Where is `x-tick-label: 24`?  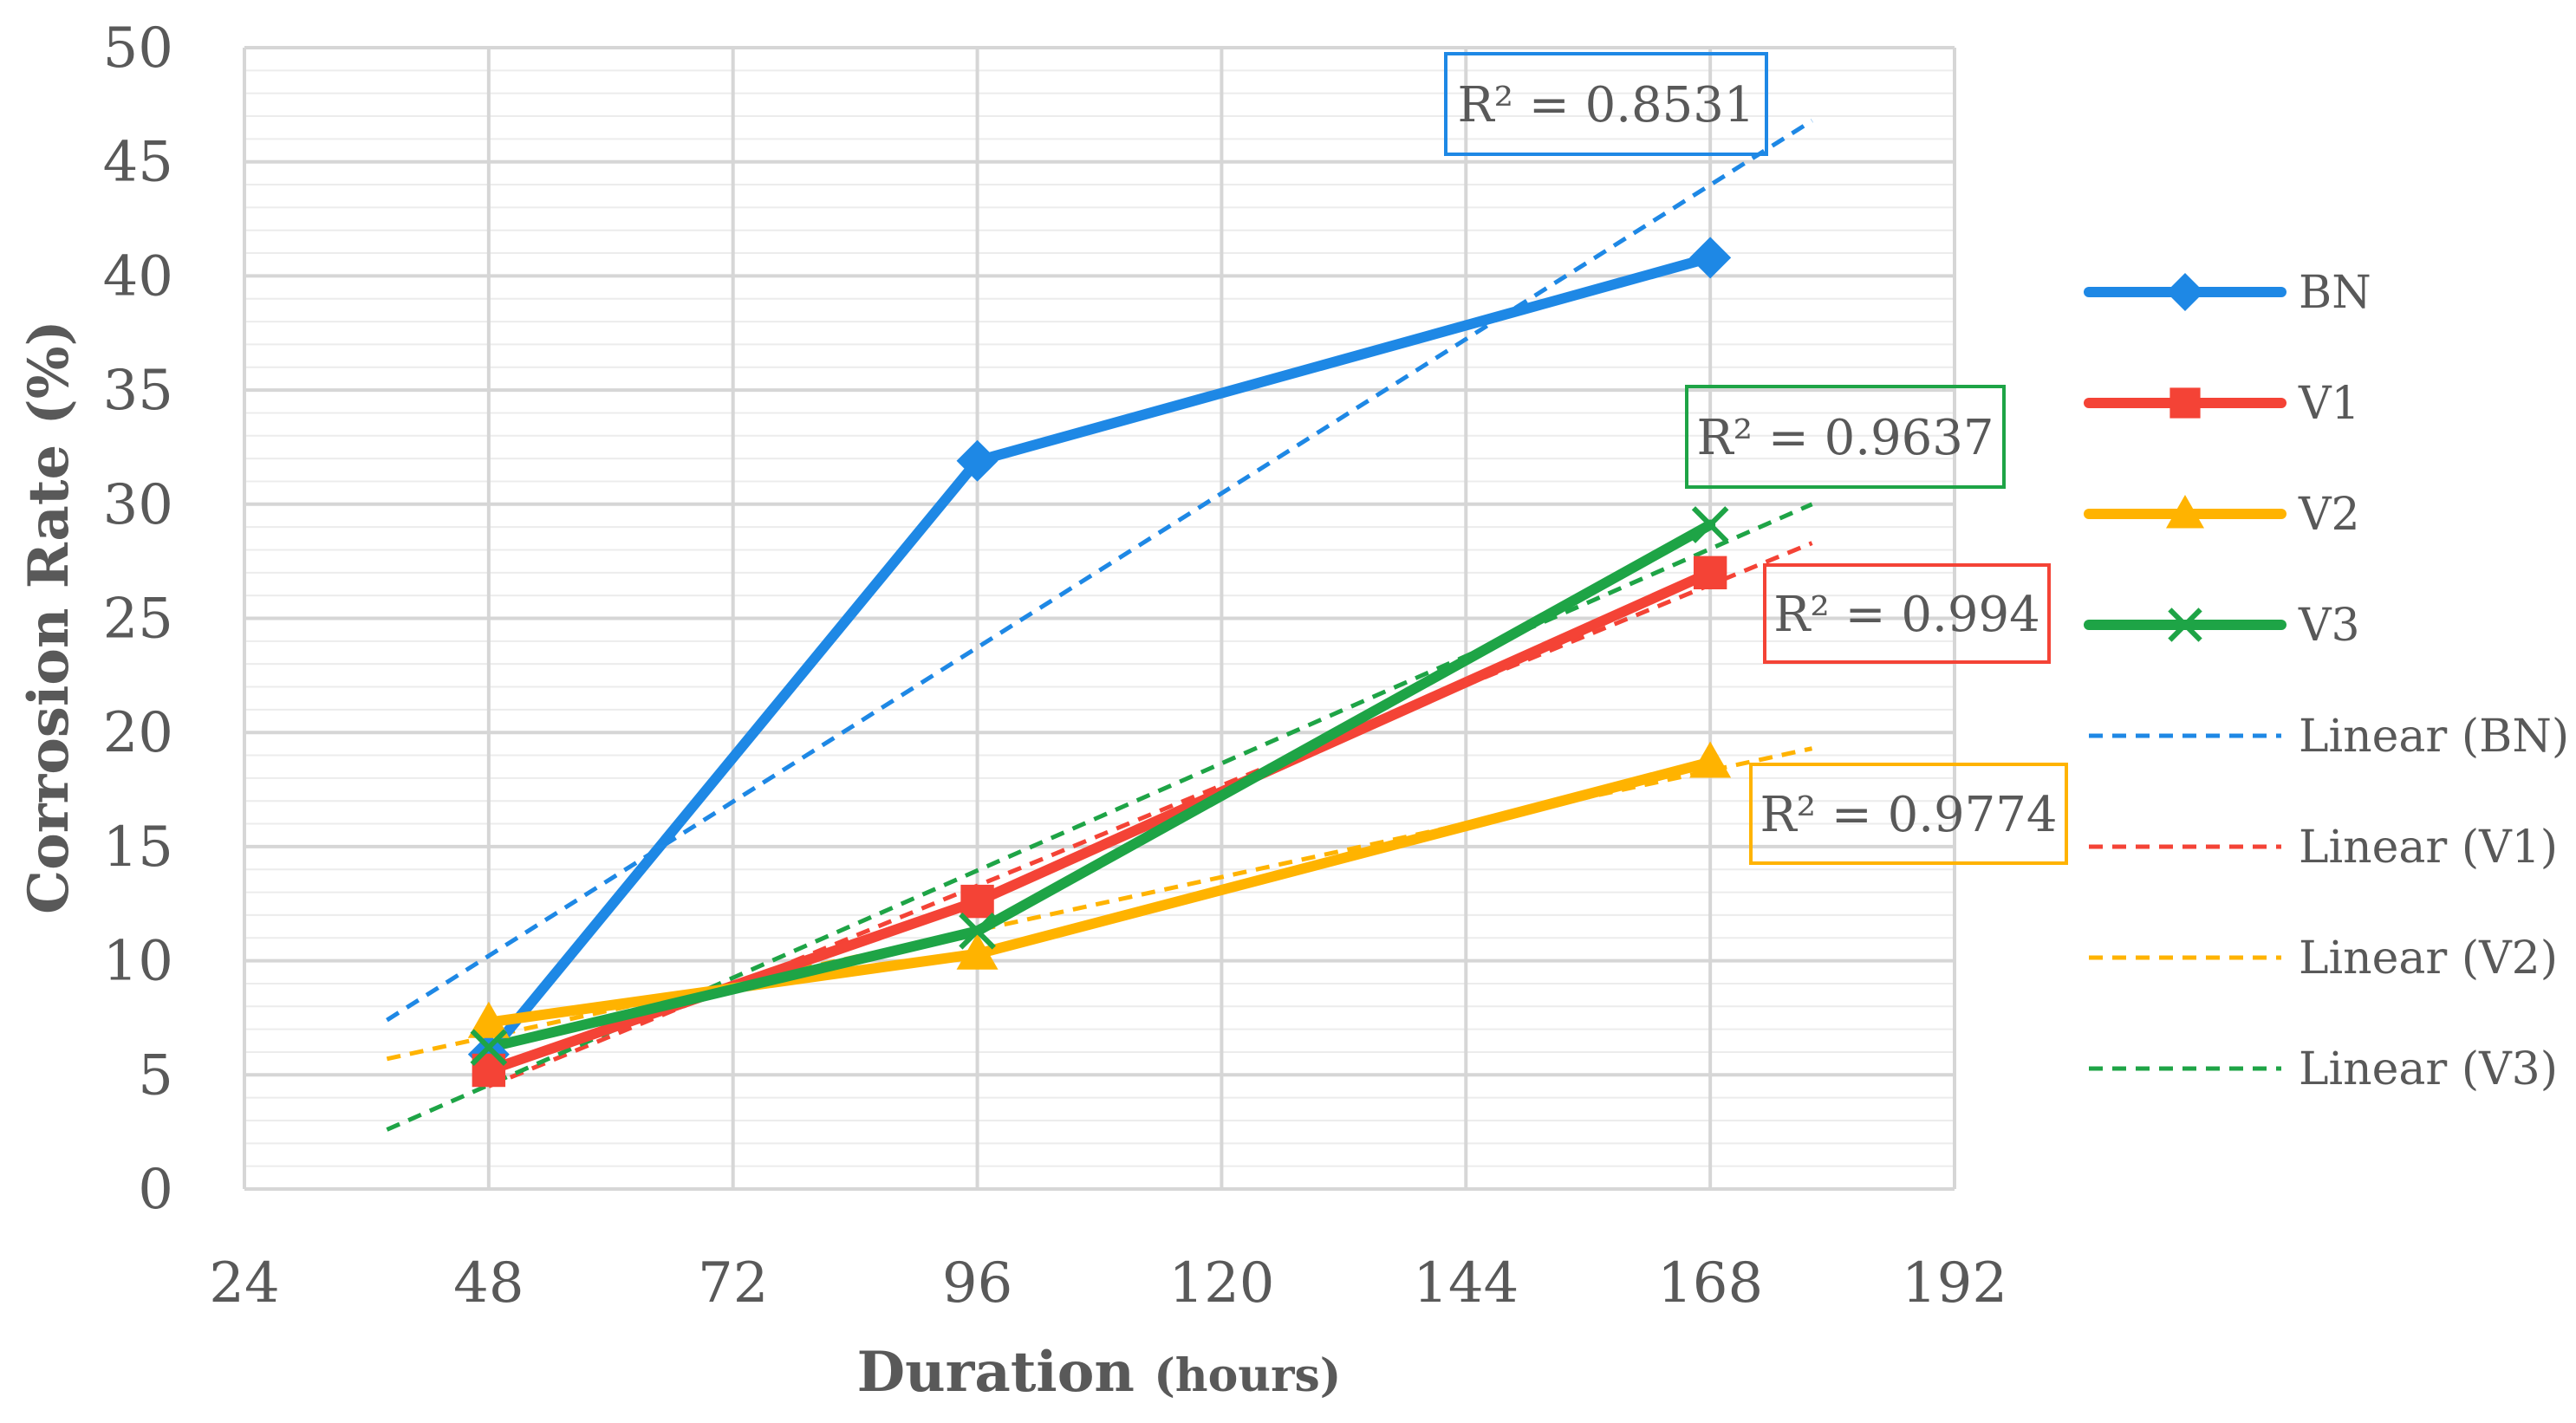 x-tick-label: 24 is located at coordinates (244, 1283).